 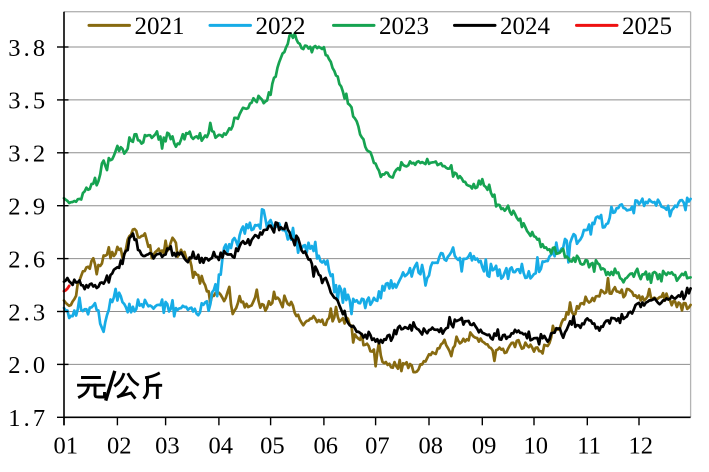 What do you see at coordinates (641, 446) in the screenshot?
I see `svg-text: 12` at bounding box center [641, 446].